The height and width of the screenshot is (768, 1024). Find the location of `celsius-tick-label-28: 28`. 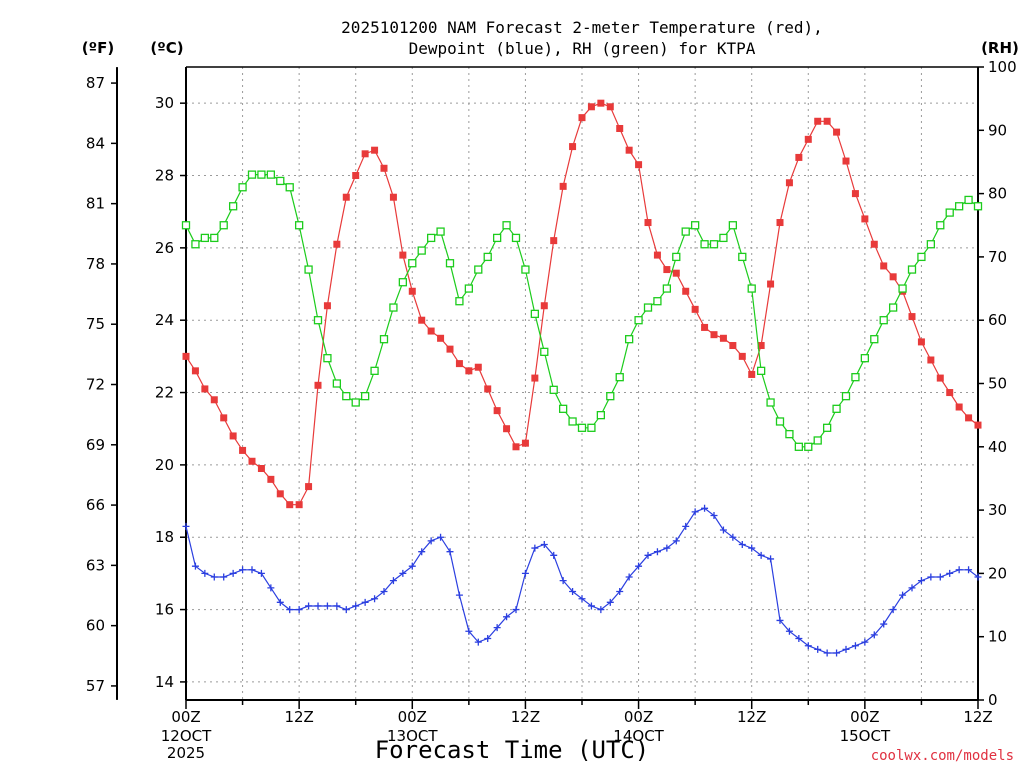

celsius-tick-label-28: 28 is located at coordinates (164, 176).